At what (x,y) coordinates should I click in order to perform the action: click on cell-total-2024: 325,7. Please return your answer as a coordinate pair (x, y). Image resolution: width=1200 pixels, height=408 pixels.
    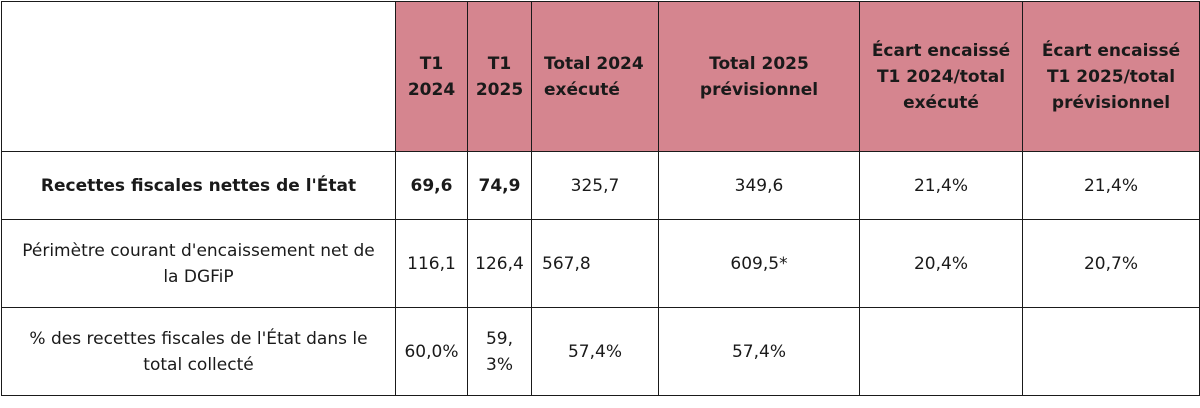
    Looking at the image, I should click on (595, 185).